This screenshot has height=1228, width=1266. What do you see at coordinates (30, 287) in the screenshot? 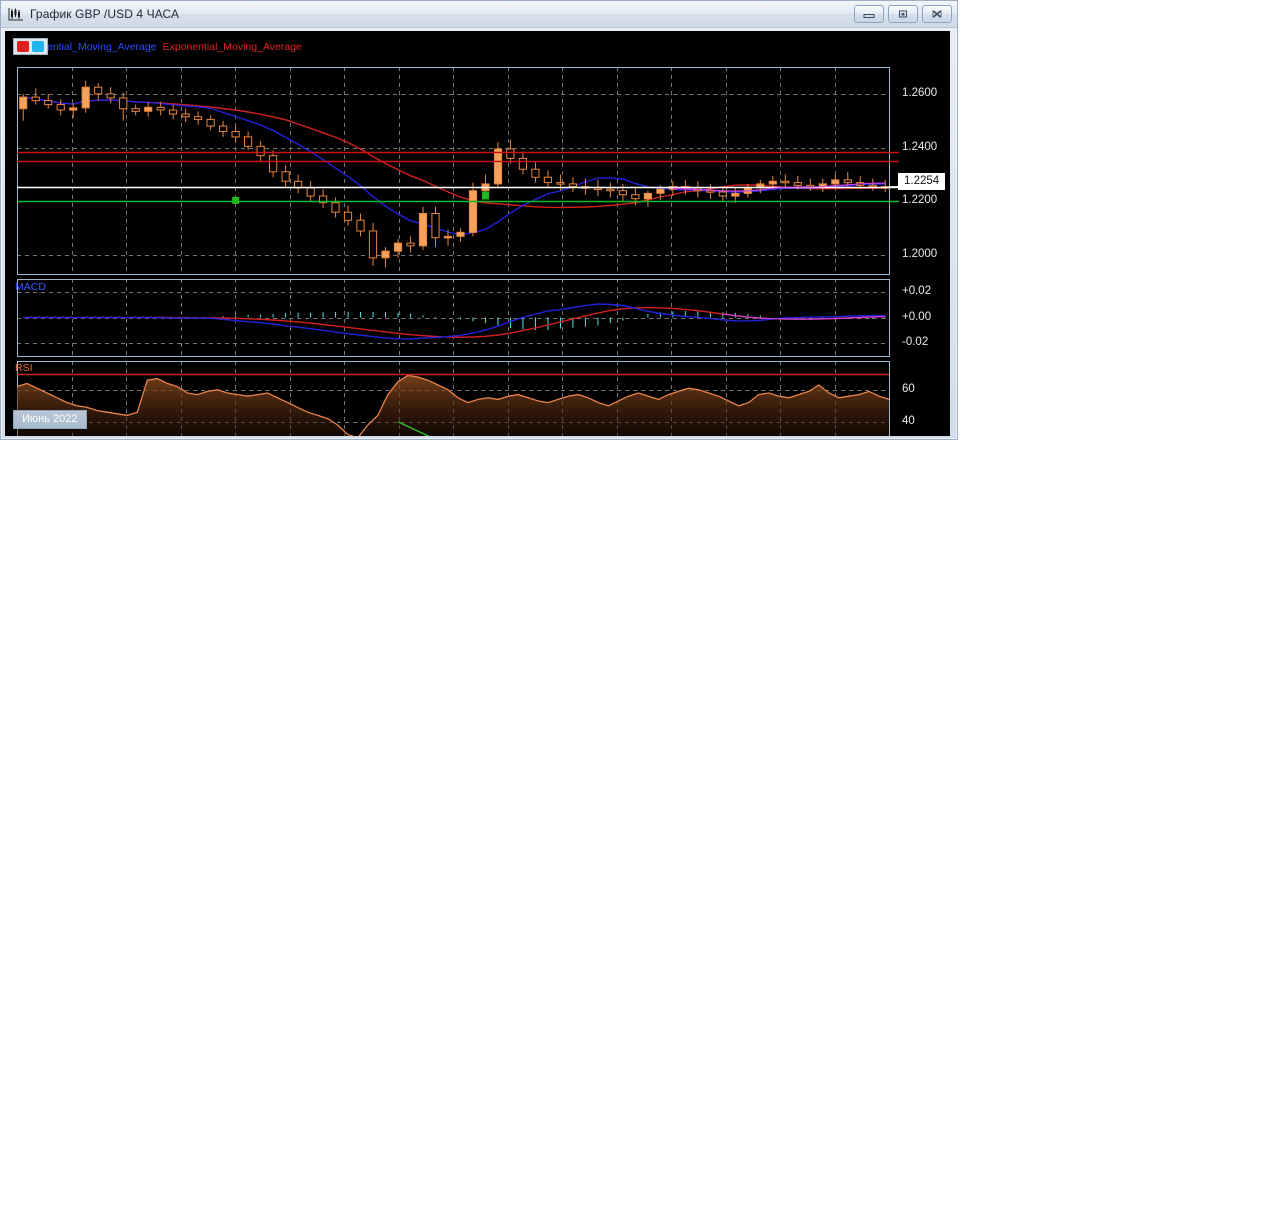
I see `macd-panel-label: MACD` at bounding box center [30, 287].